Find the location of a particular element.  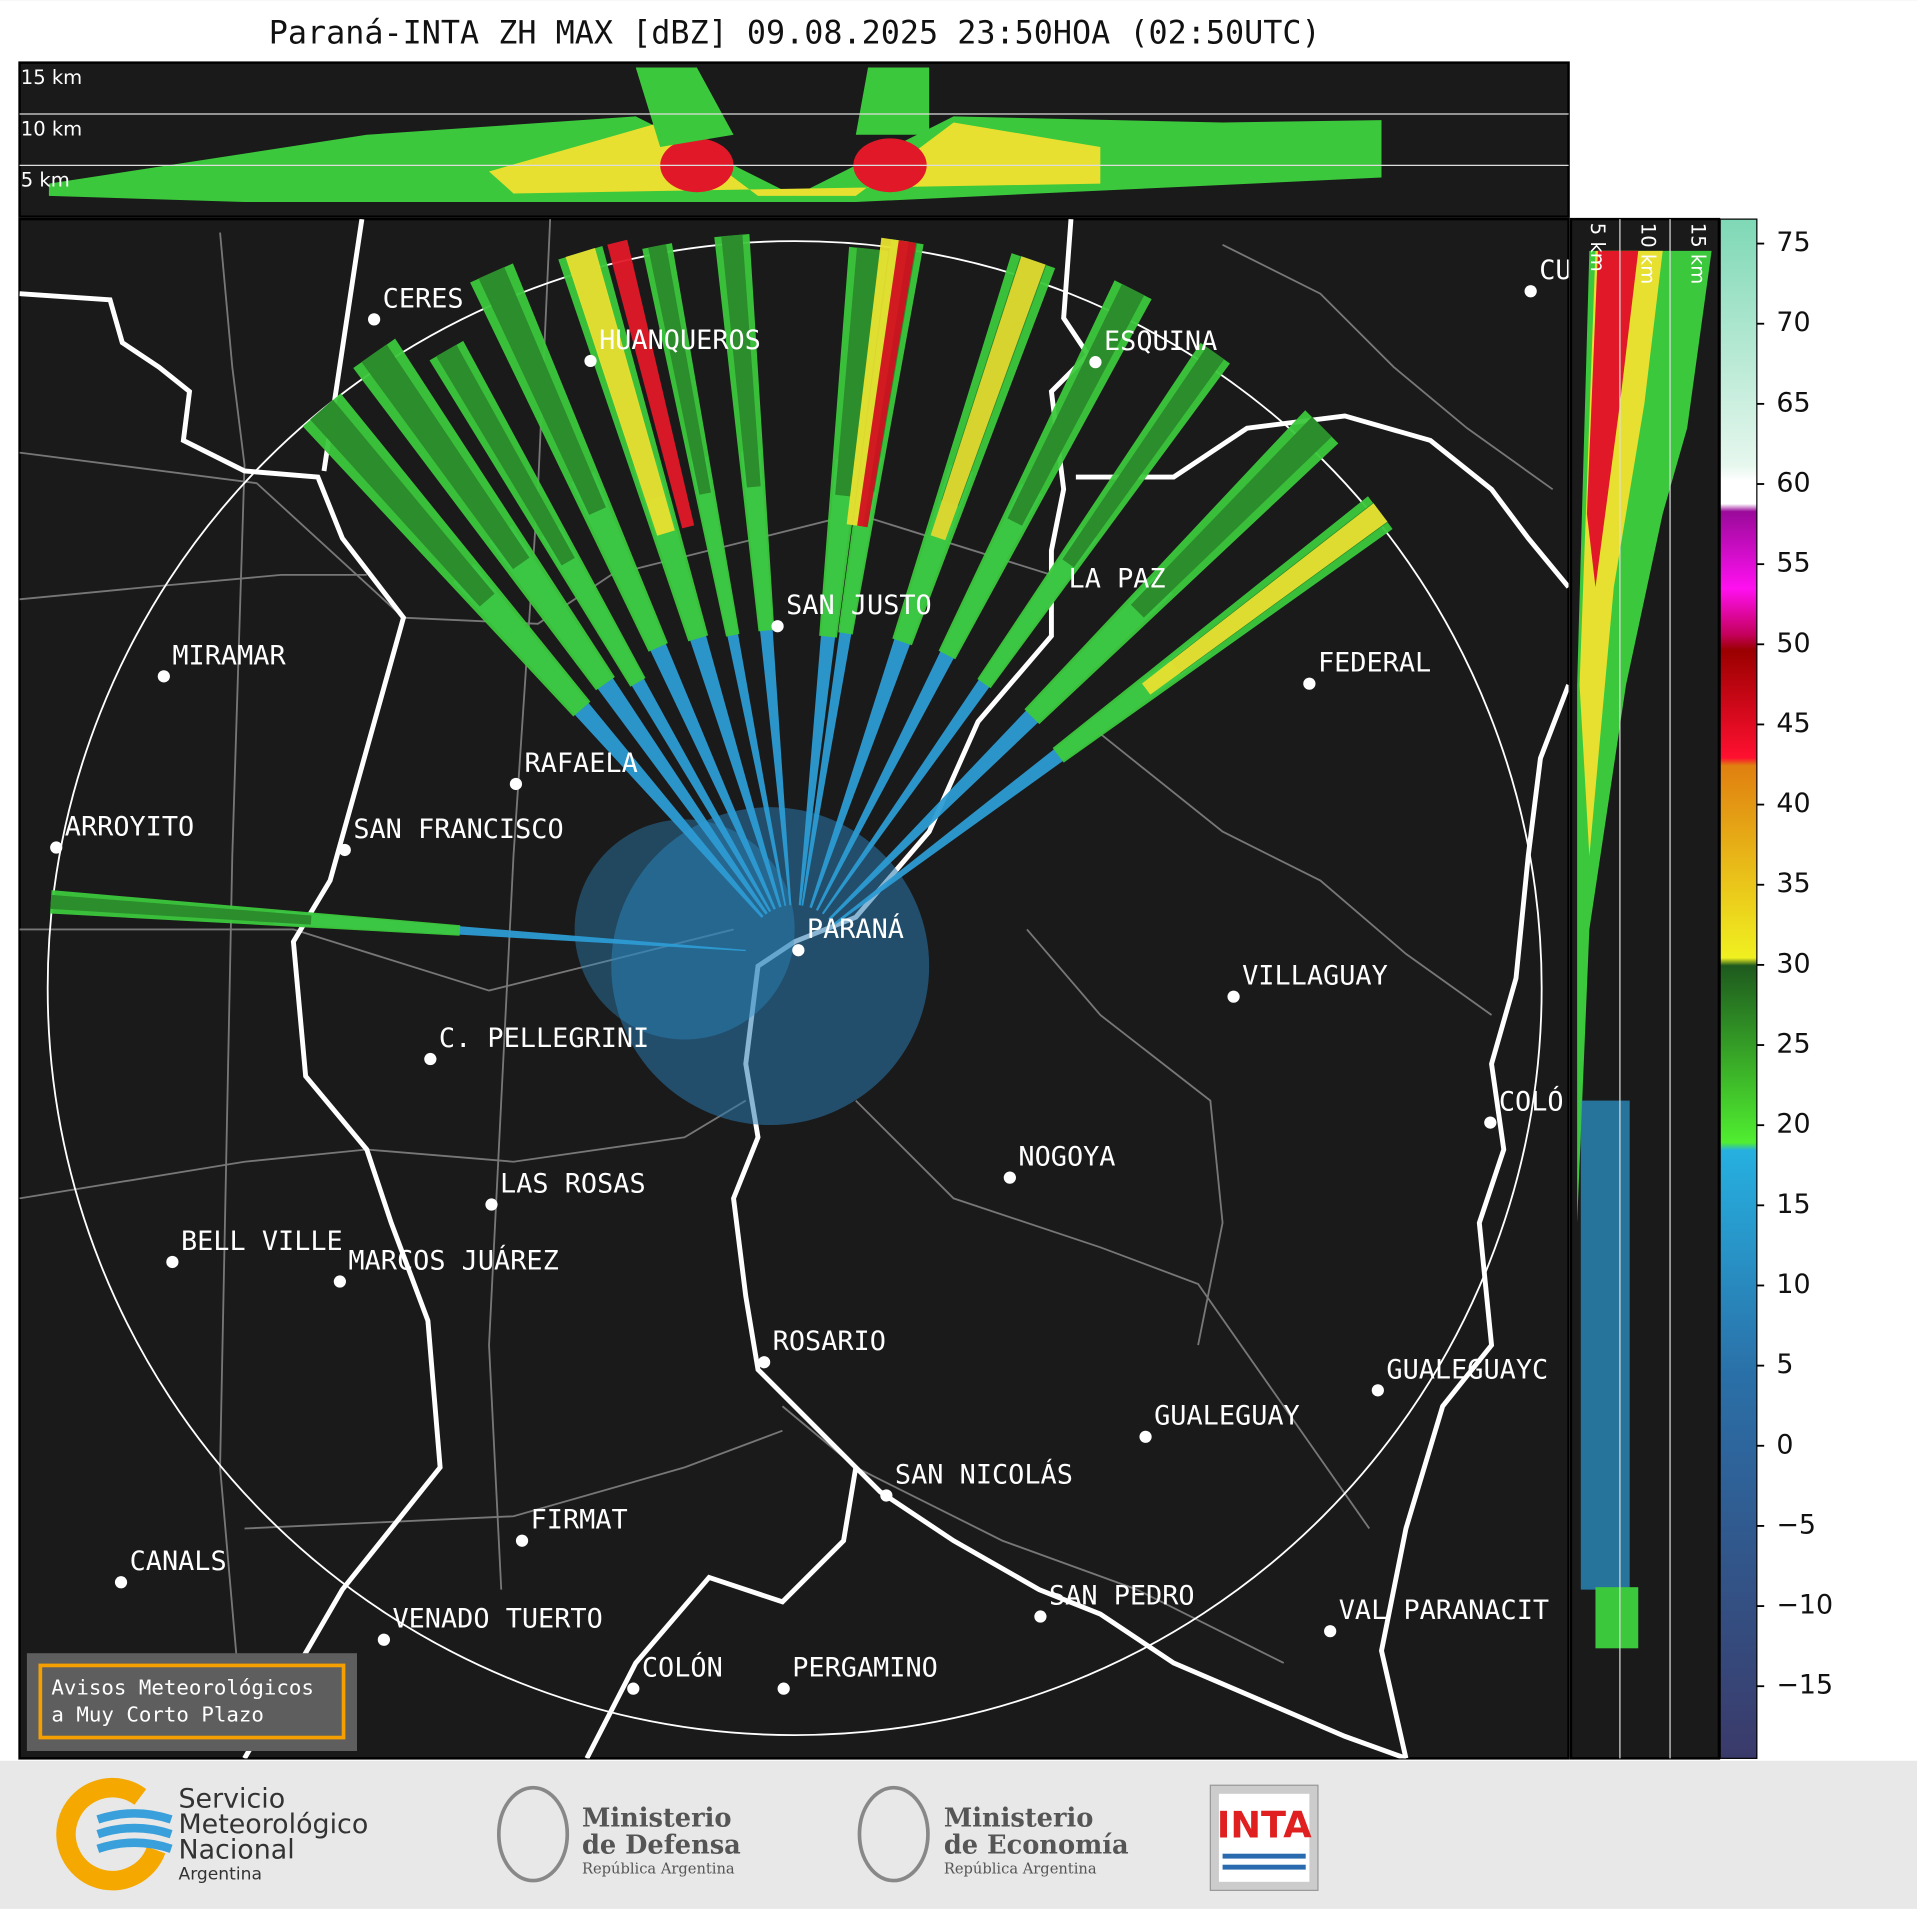

city-label: SAN JUSTO is located at coordinates (859, 605).